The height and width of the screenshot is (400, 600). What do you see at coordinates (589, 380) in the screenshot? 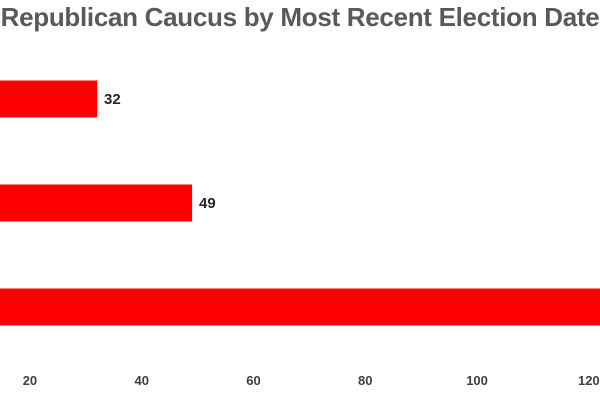
I see `x-tick-label-120: 120` at bounding box center [589, 380].